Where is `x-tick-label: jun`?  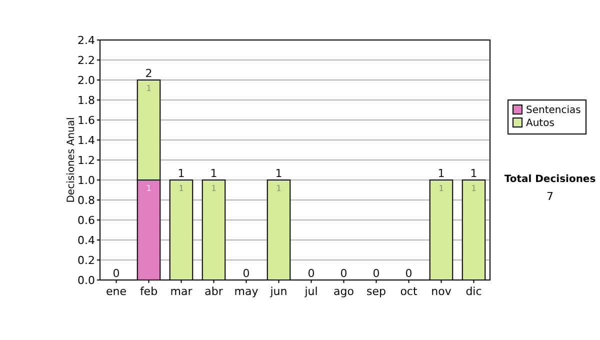 x-tick-label: jun is located at coordinates (278, 291).